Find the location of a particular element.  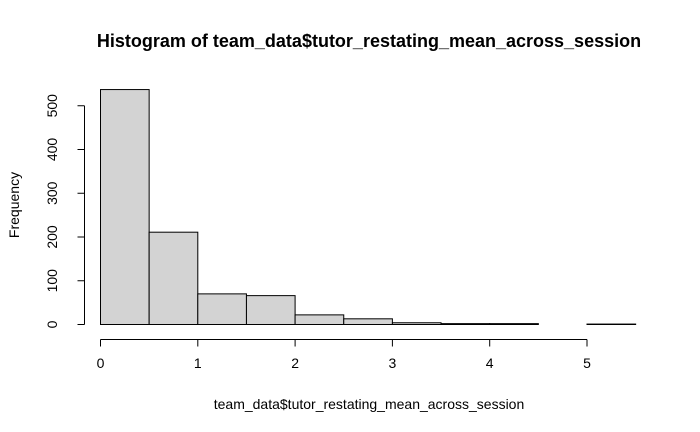

y-tick-label: 500 is located at coordinates (52, 106).